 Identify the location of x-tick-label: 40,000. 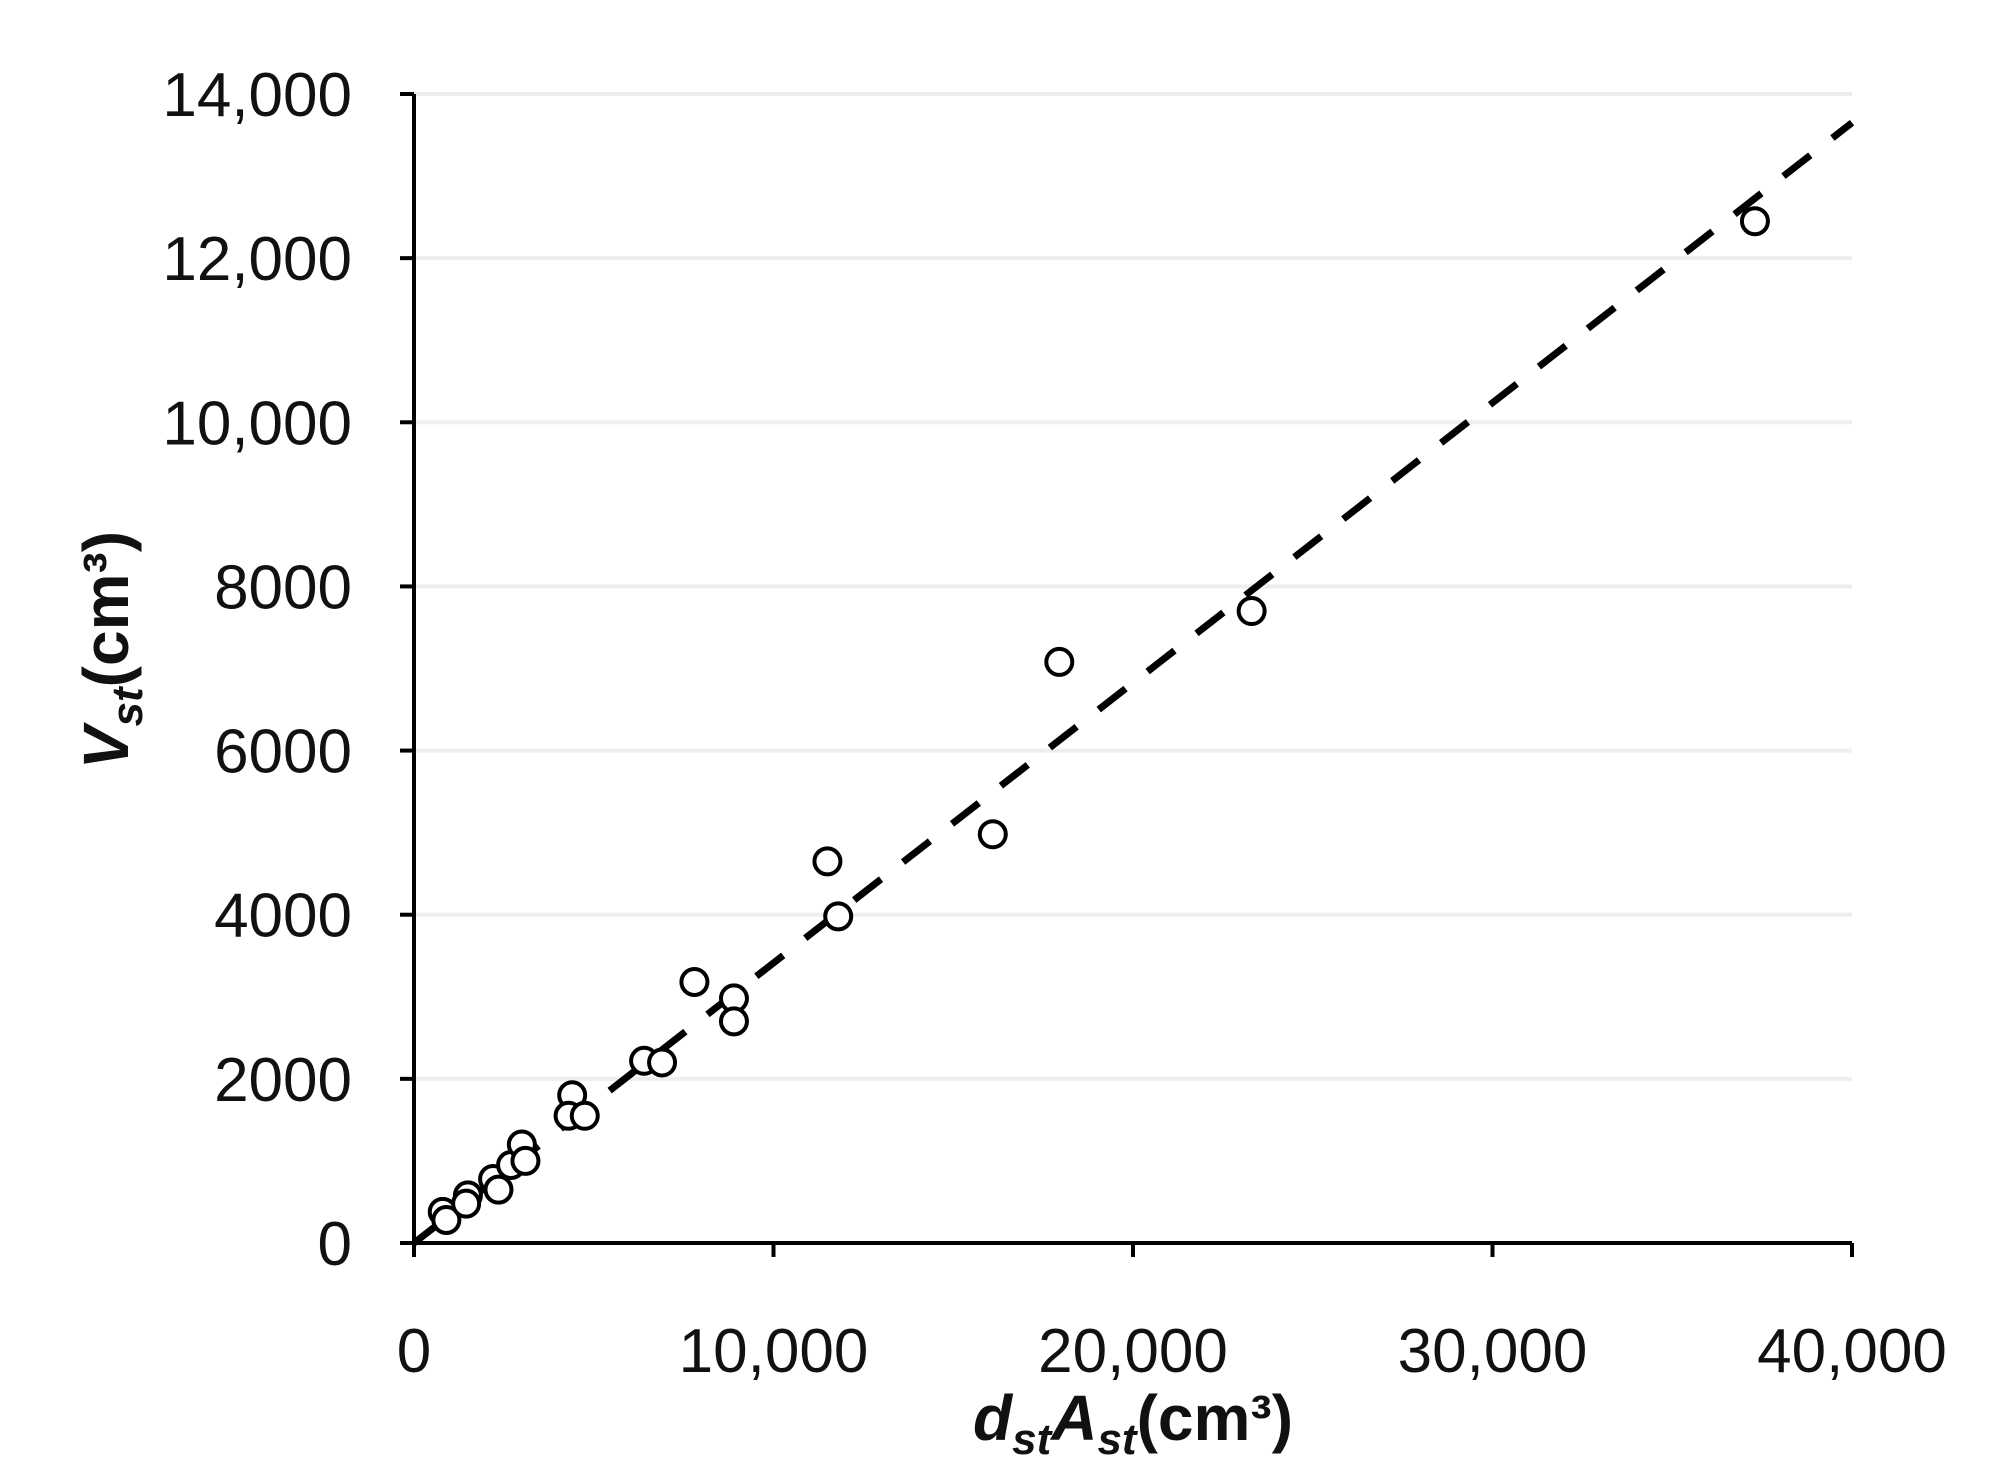
(1852, 1351).